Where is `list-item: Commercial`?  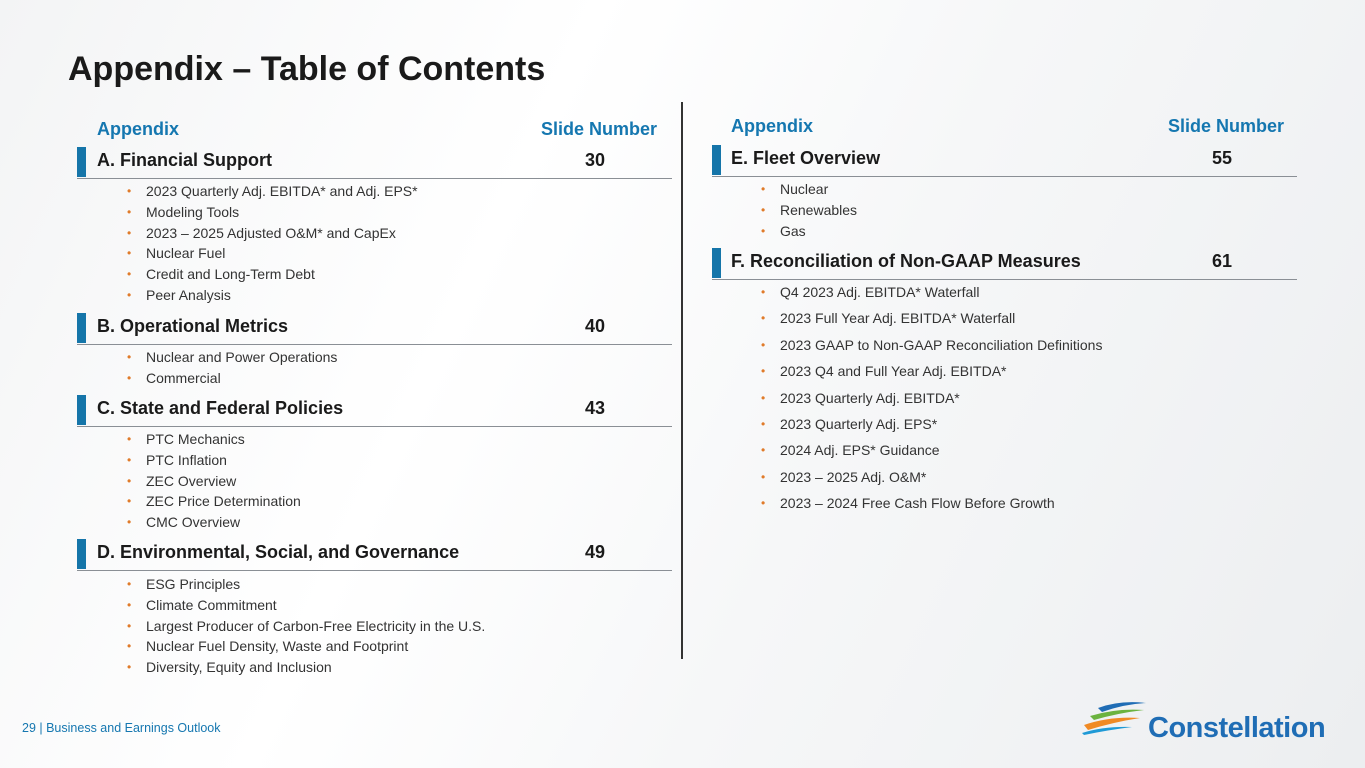 list-item: Commercial is located at coordinates (183, 377).